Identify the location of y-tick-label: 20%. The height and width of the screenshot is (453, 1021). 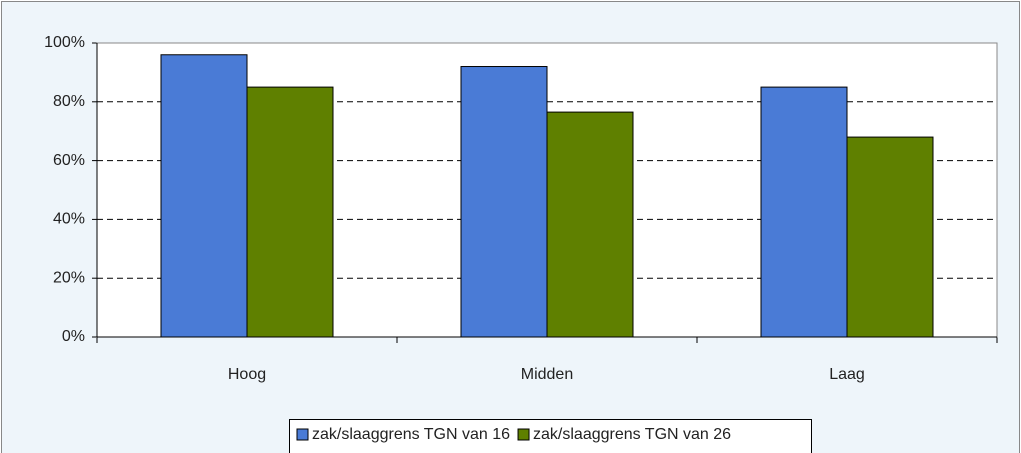
(69, 277).